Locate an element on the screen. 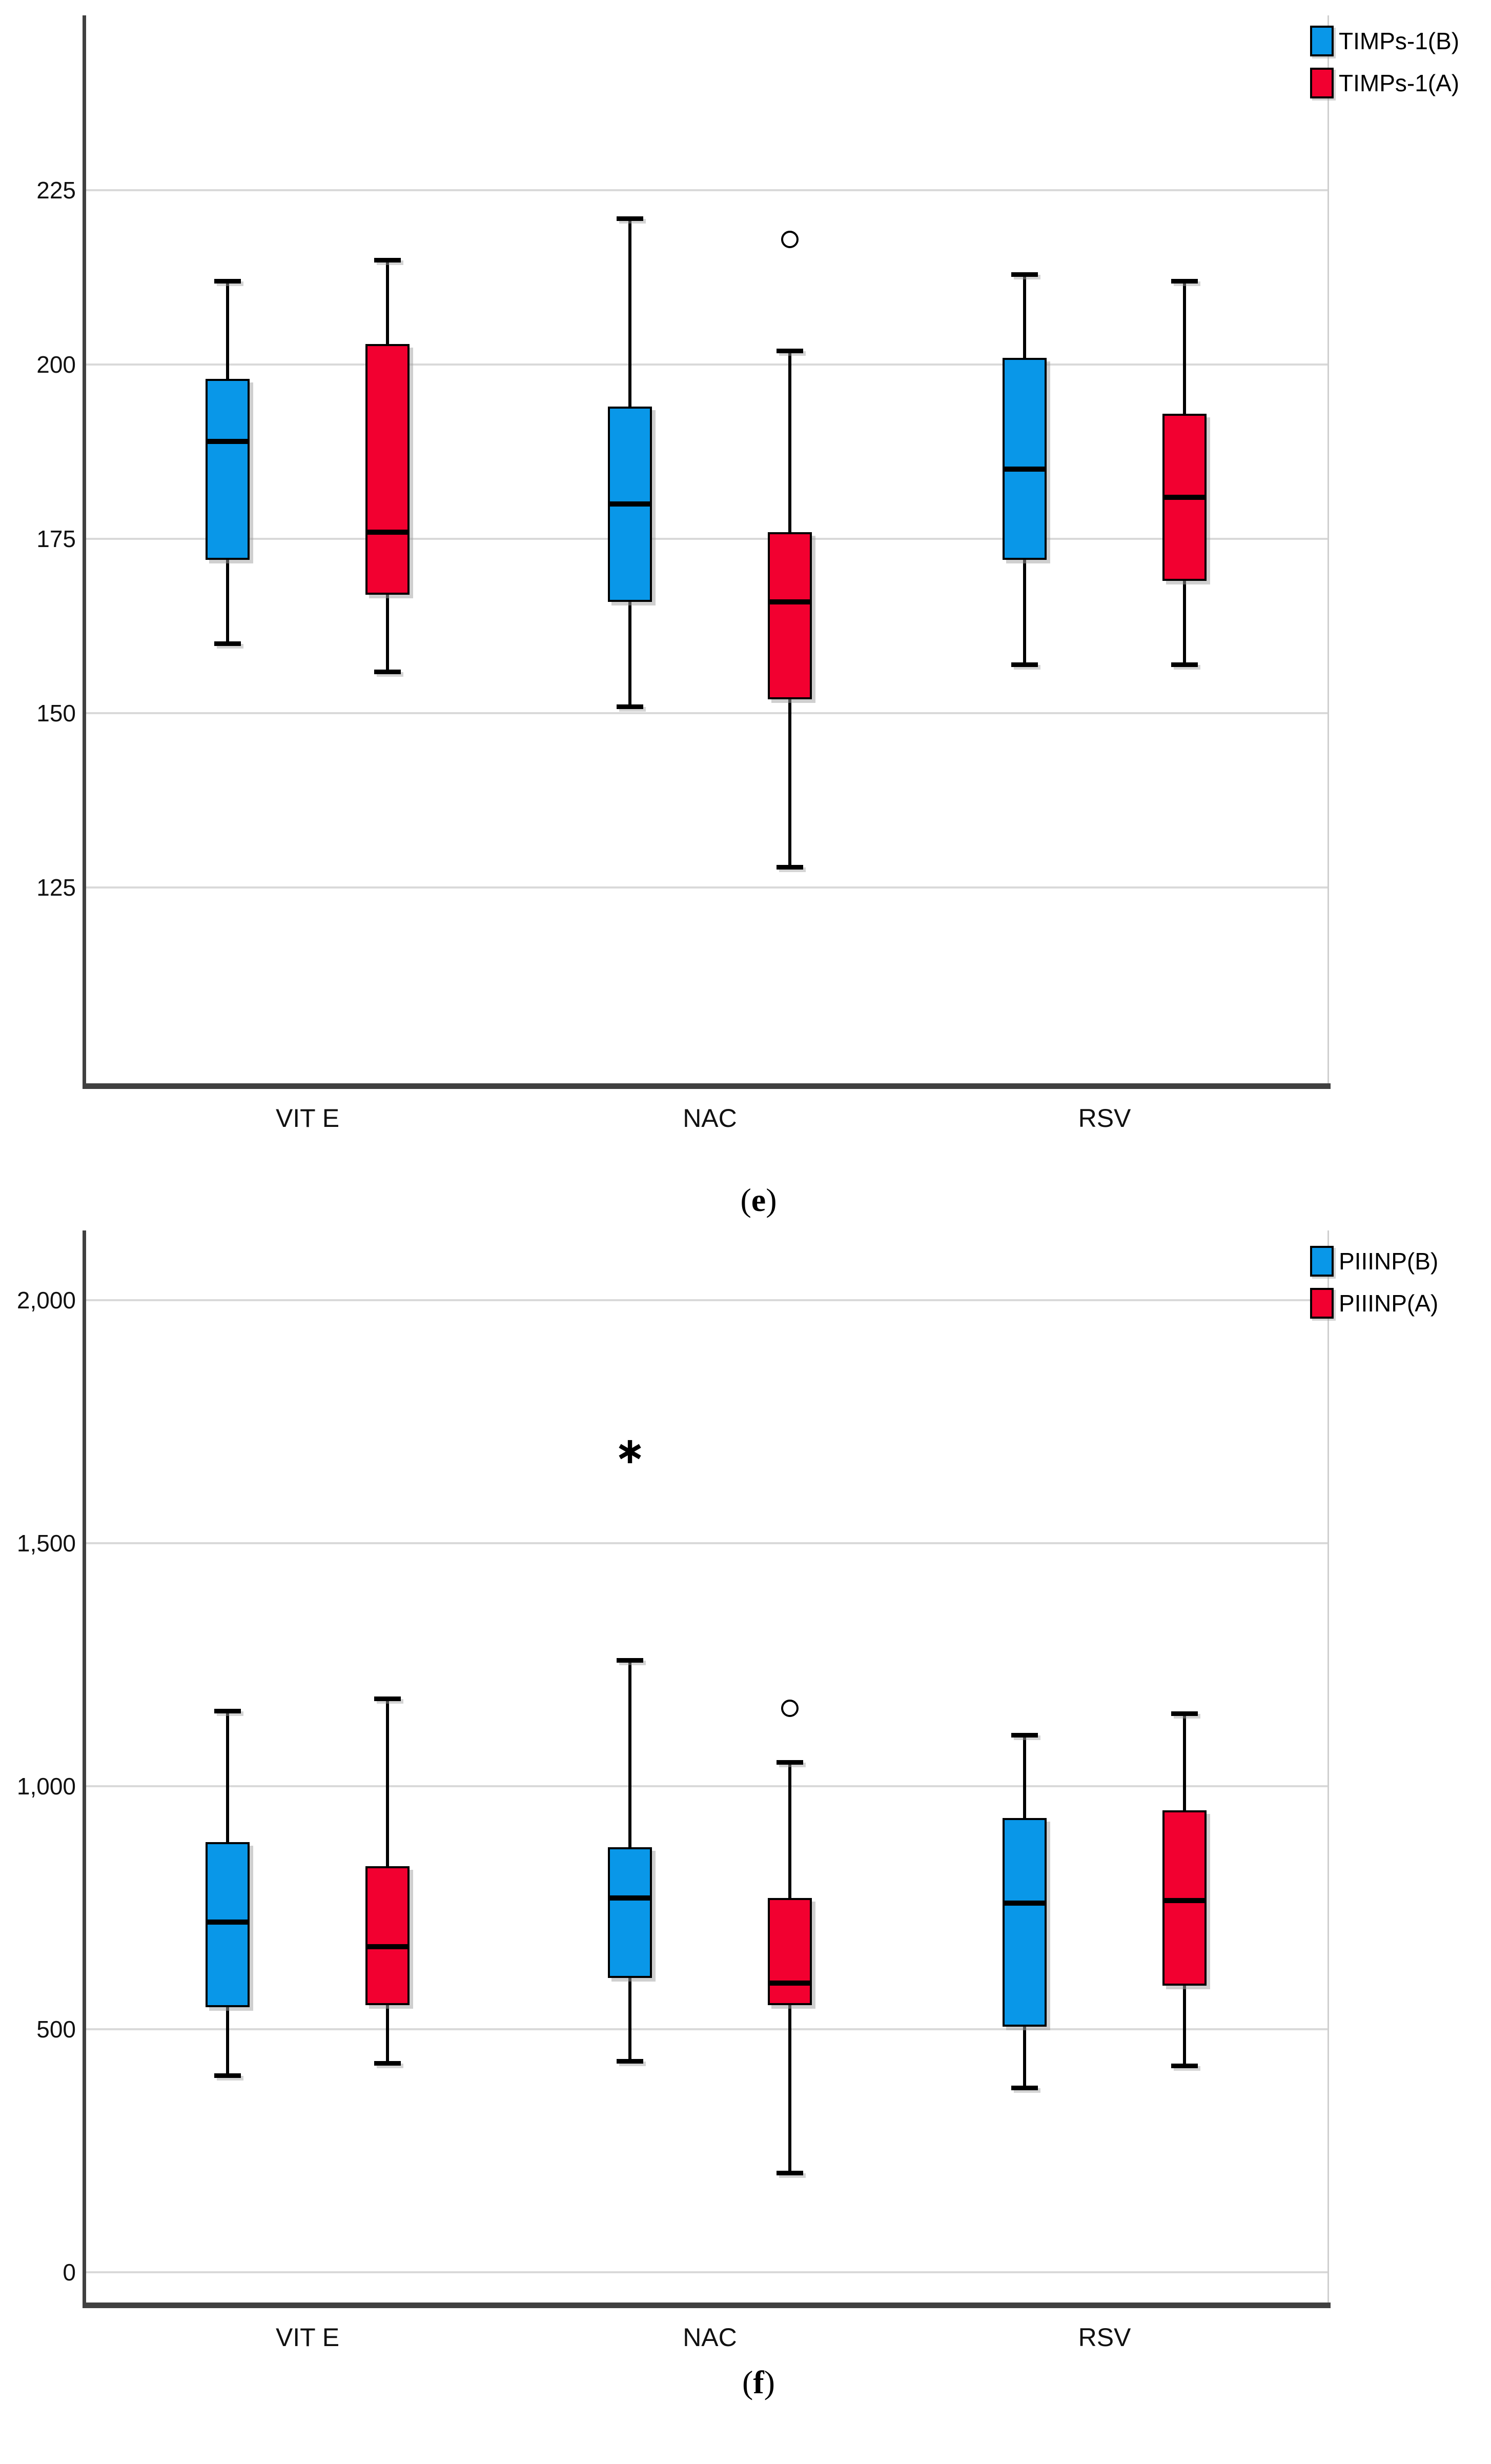 This screenshot has width=1491, height=2464. y-tick-label: 175 is located at coordinates (56, 539).